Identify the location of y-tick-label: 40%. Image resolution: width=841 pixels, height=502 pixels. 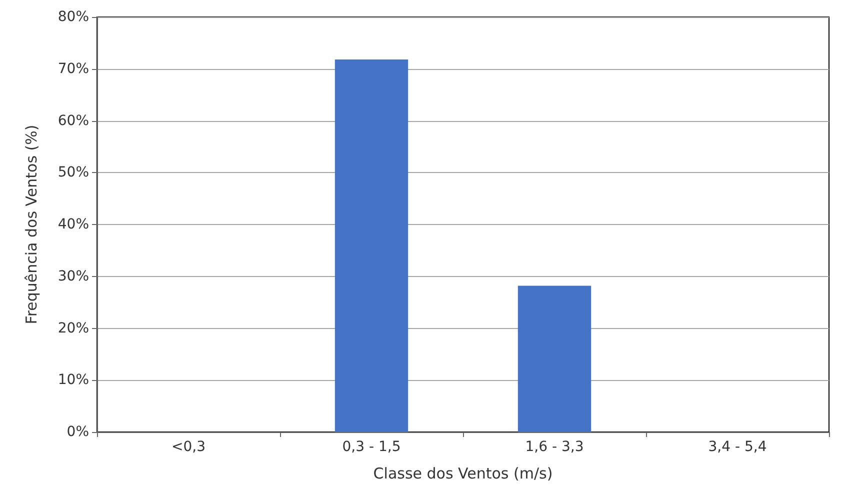
(73, 224).